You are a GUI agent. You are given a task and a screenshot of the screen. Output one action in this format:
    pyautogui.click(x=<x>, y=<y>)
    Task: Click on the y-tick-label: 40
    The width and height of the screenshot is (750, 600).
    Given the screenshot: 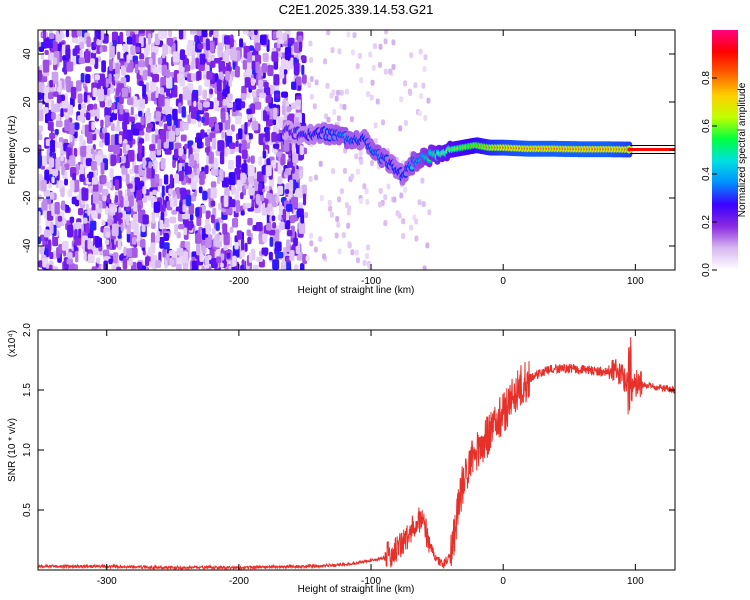 What is the action you would take?
    pyautogui.click(x=27, y=54)
    